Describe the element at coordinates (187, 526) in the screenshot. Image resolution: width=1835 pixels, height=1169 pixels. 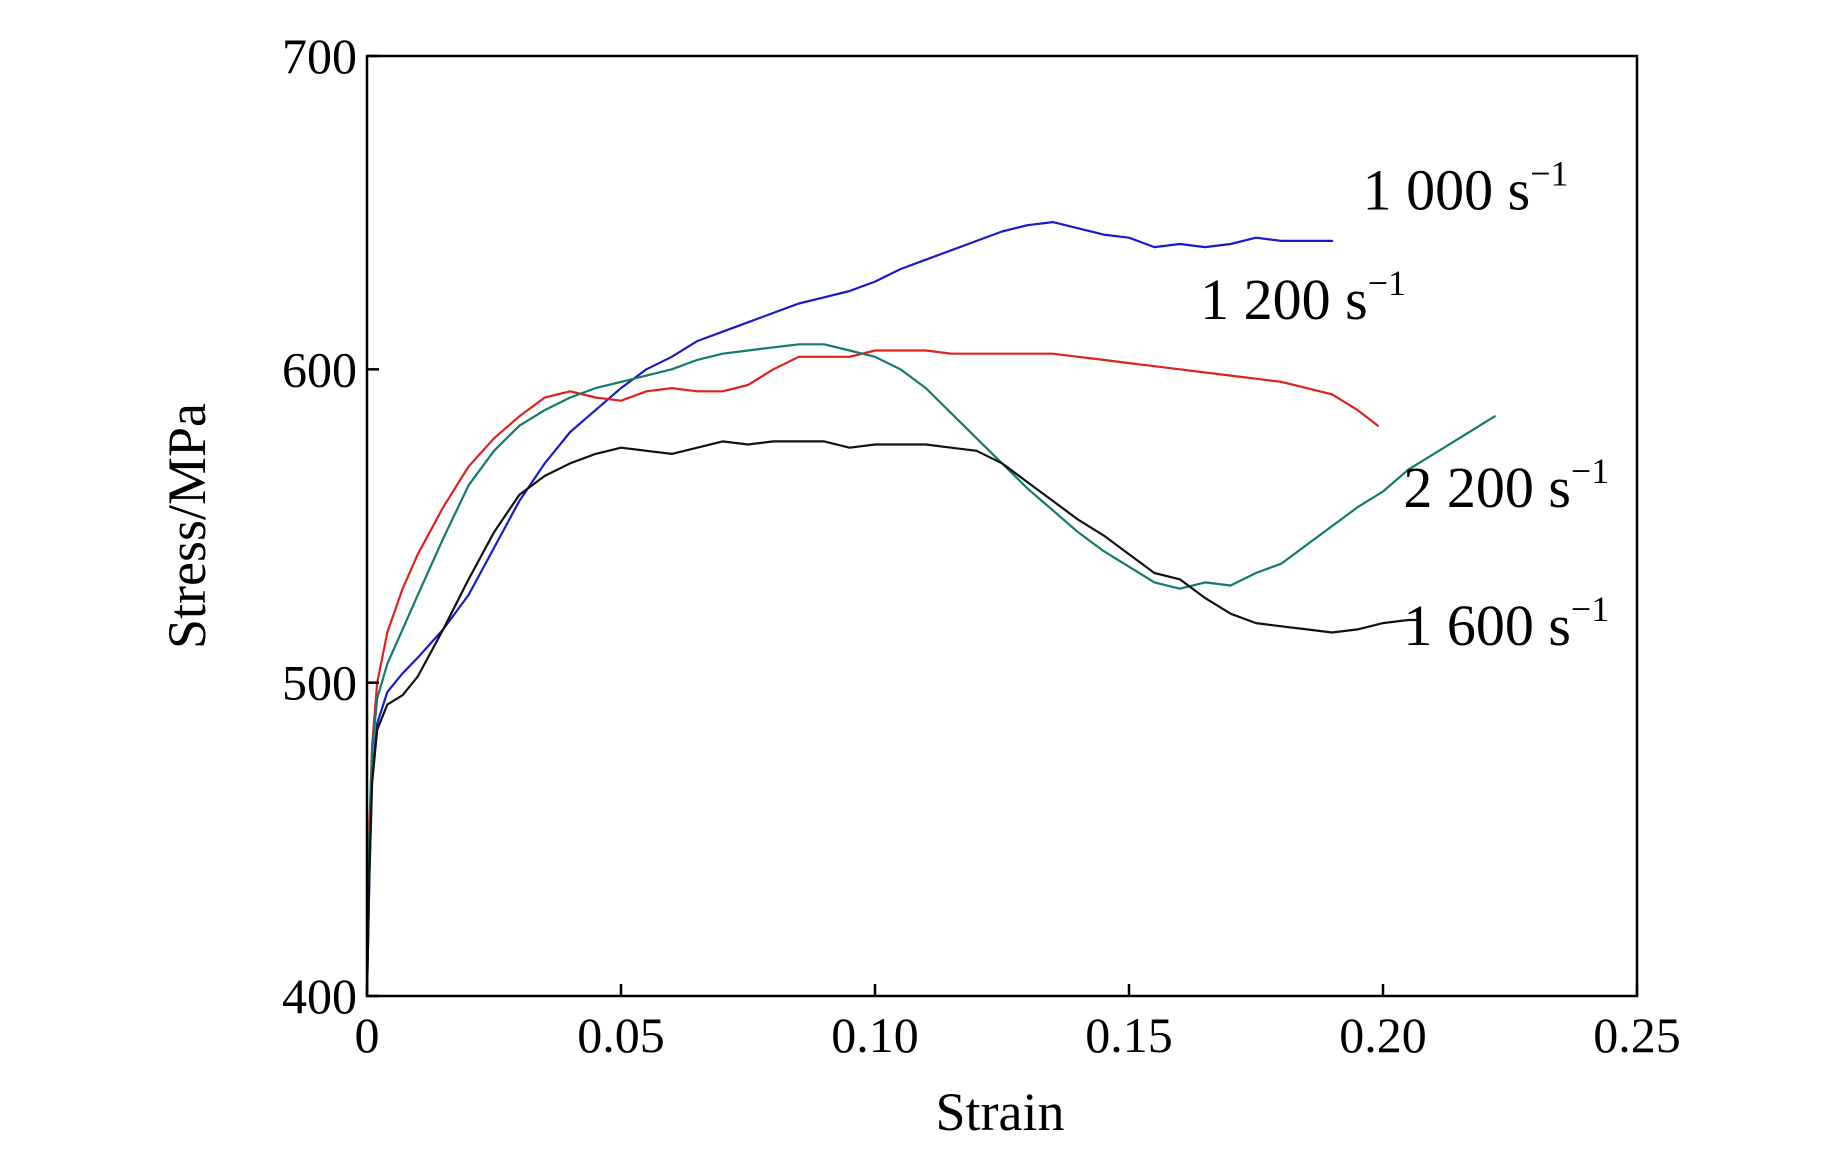
I see `y-axis-title: Stress/MPa` at that location.